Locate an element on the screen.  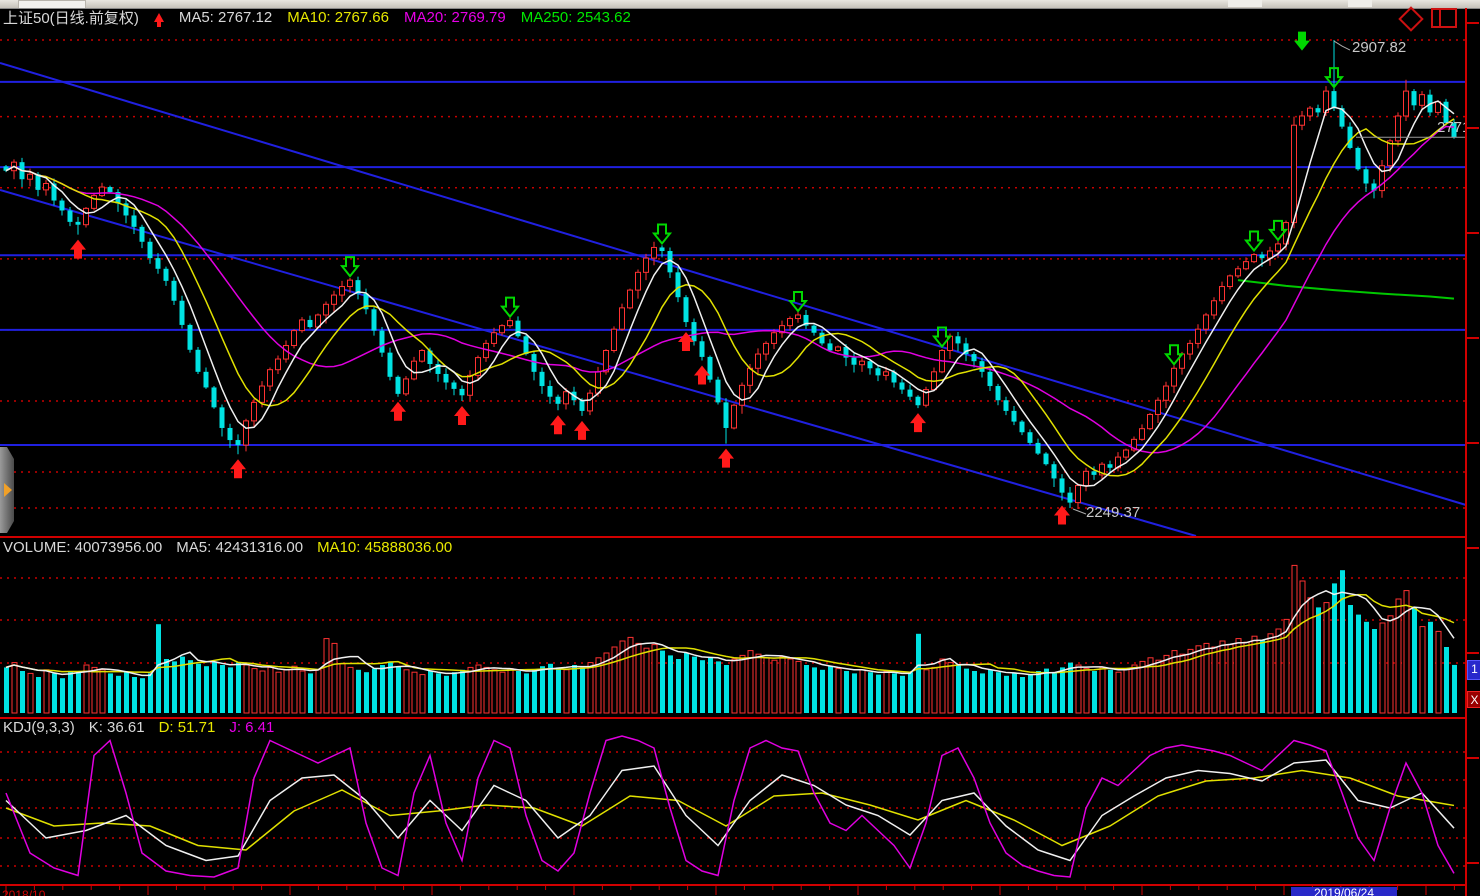
pane-close-button: X is located at coordinates (1473, 699).